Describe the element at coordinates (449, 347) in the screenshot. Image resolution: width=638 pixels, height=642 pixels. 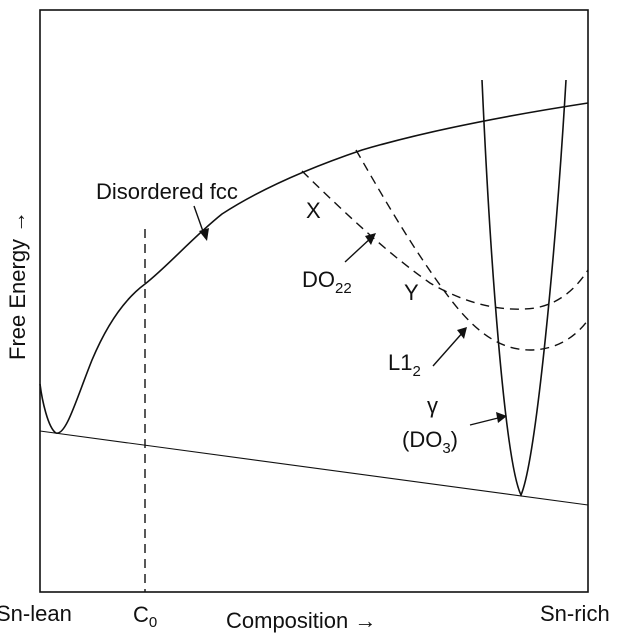
I see `arrow-l12` at that location.